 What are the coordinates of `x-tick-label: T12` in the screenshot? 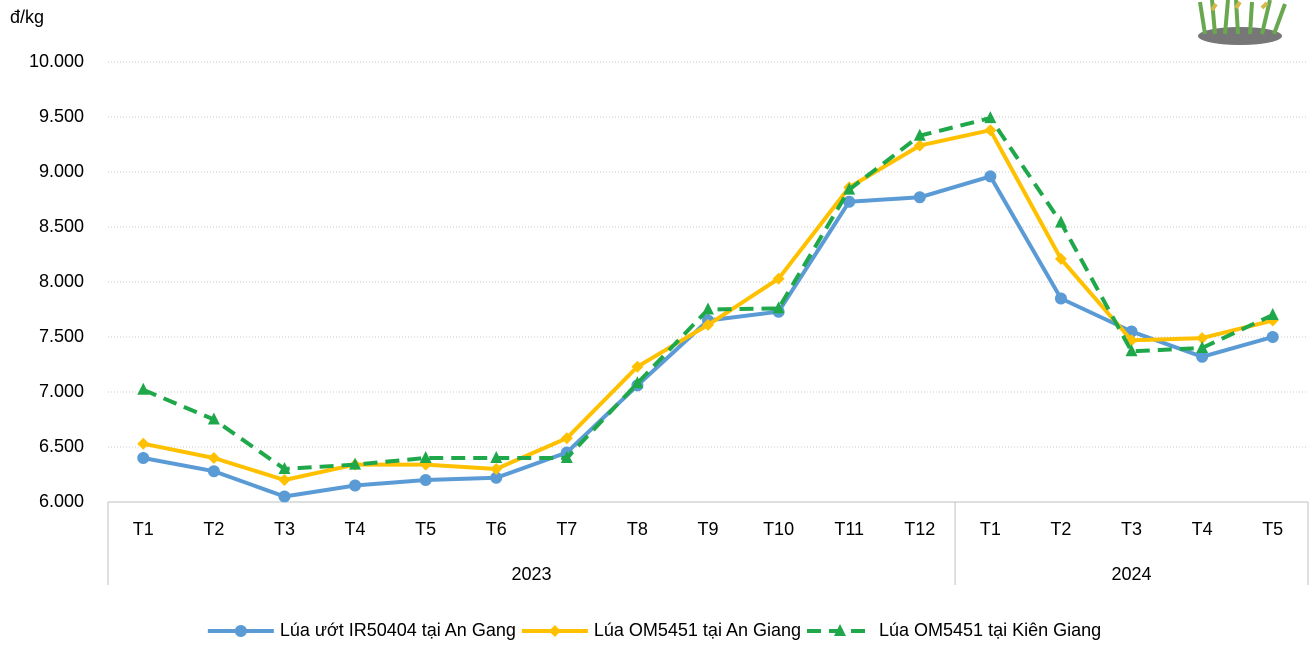 It's located at (919, 529).